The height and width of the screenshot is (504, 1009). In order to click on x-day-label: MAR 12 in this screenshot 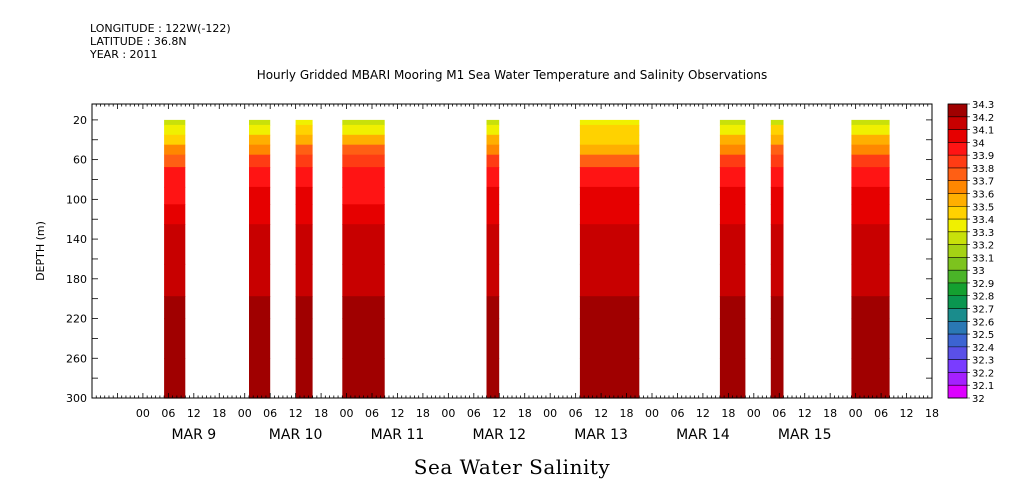, I will do `click(499, 435)`.